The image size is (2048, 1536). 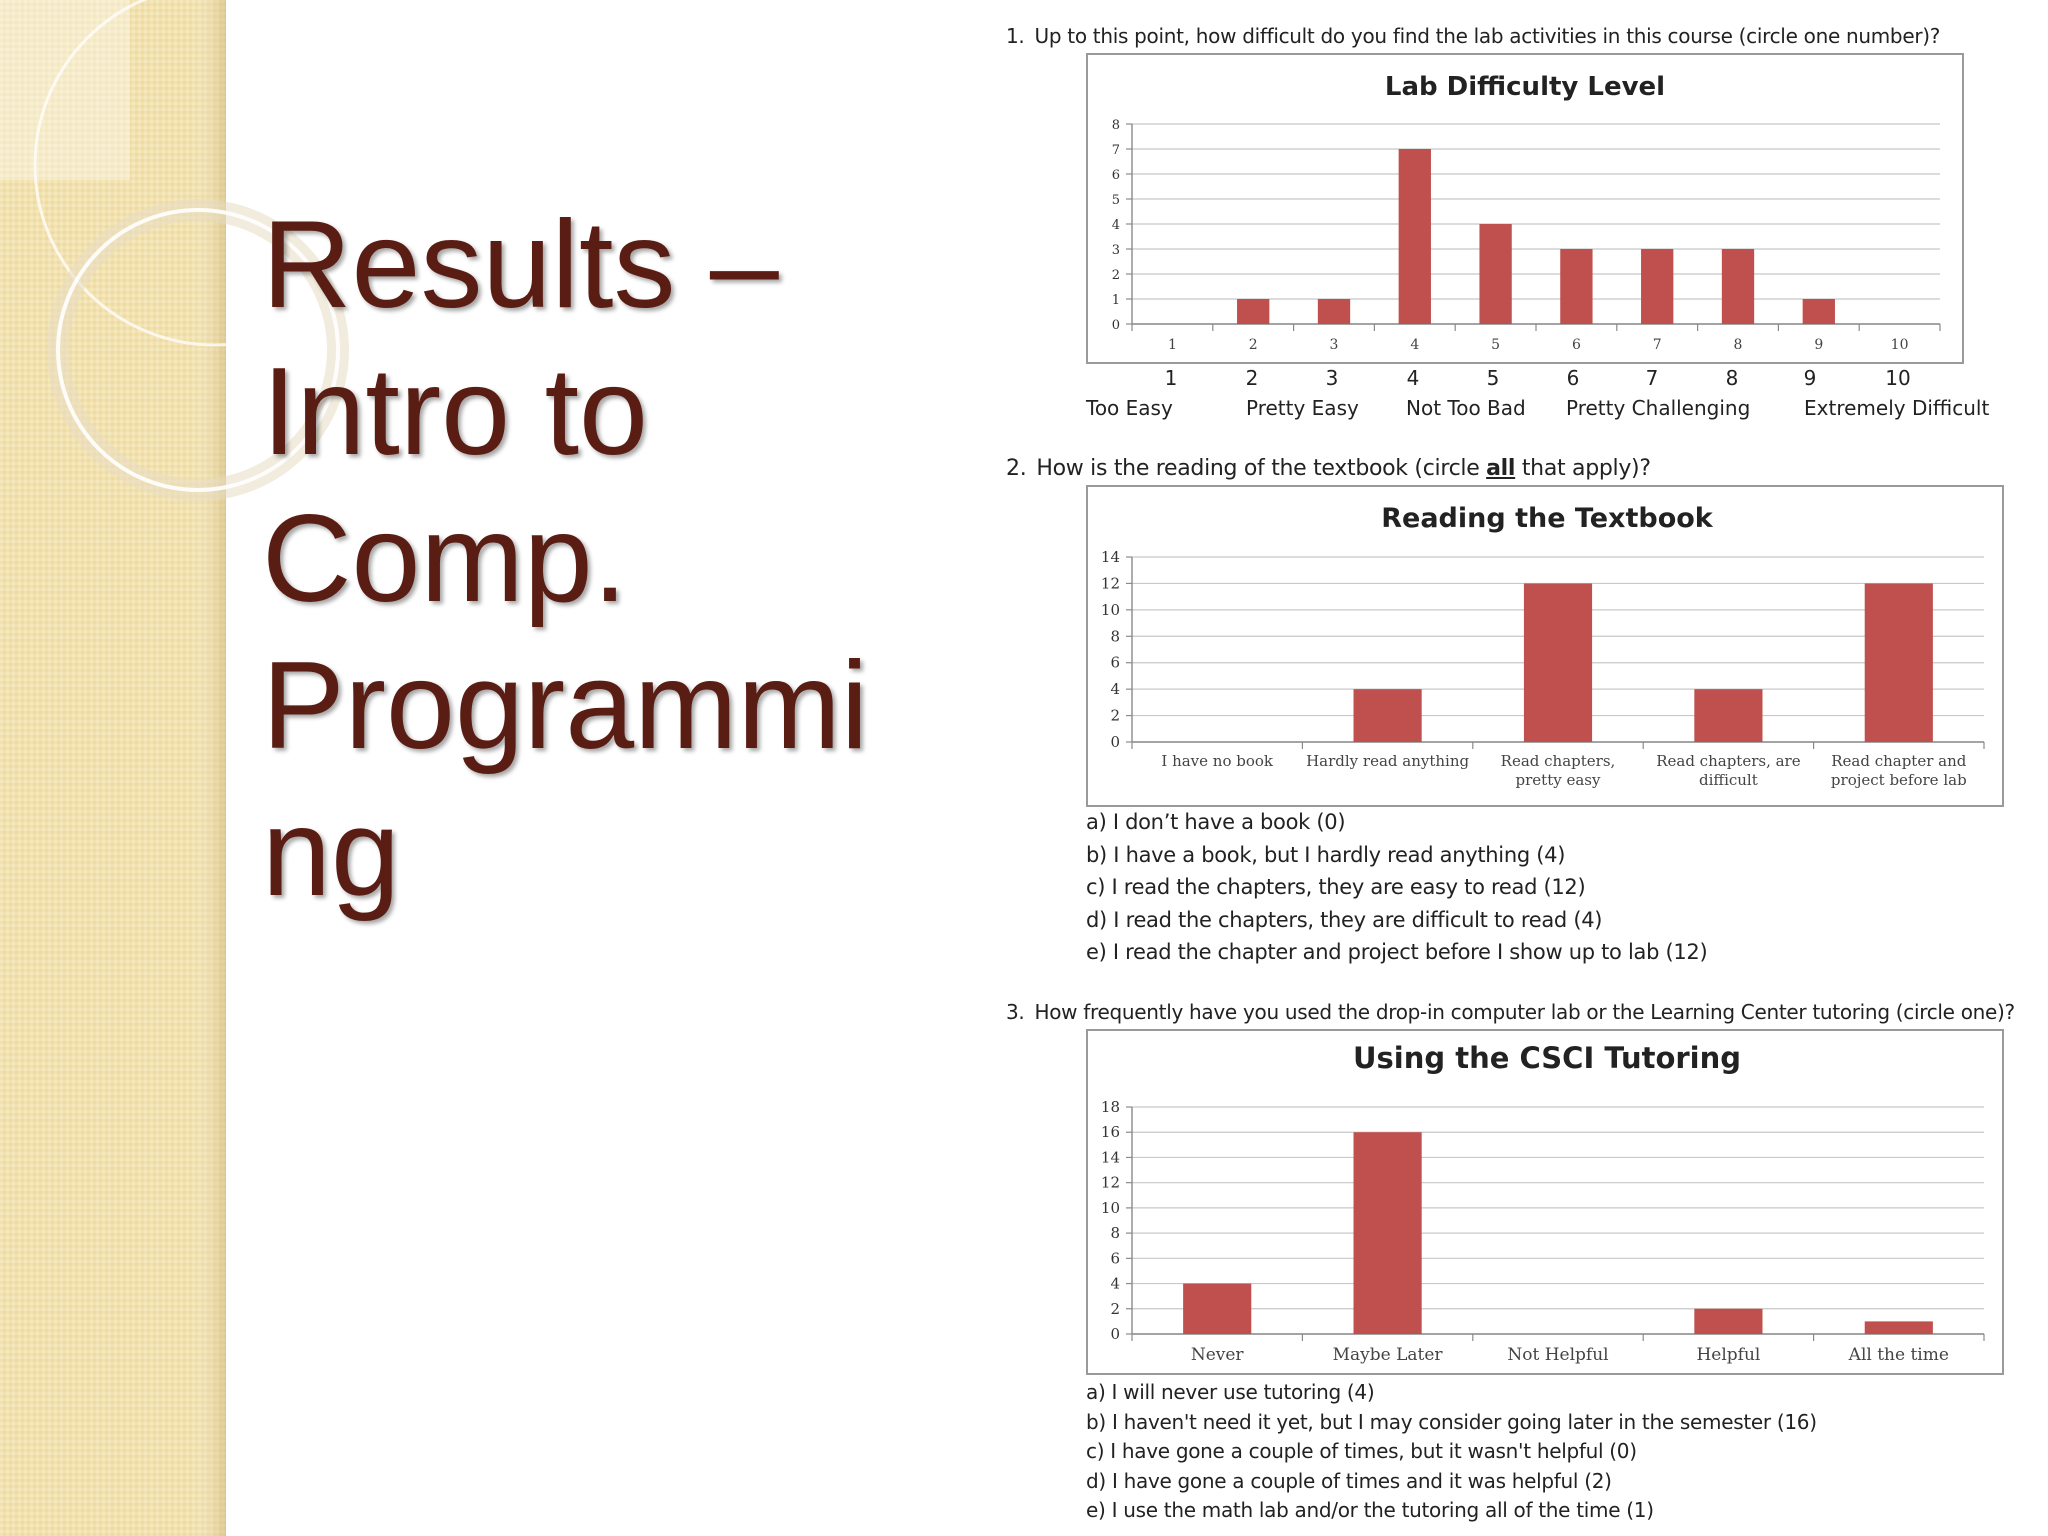 I want to click on scale-number: 8, so click(x=1732, y=378).